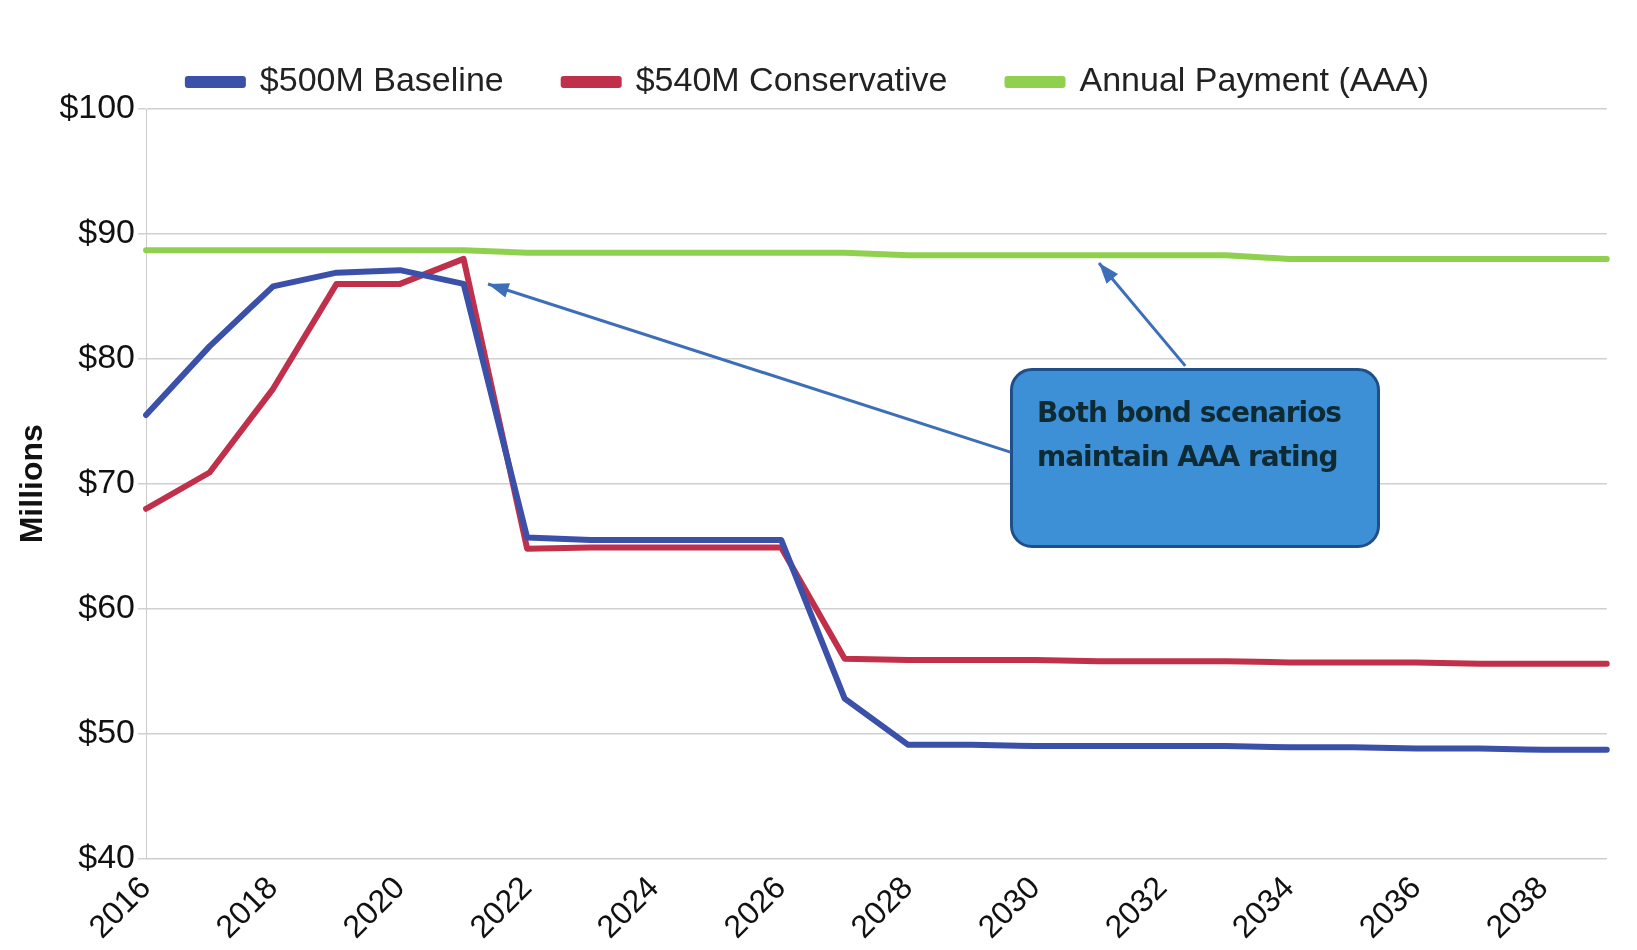  Describe the element at coordinates (107, 730) in the screenshot. I see `y-tick-label: $50` at that location.